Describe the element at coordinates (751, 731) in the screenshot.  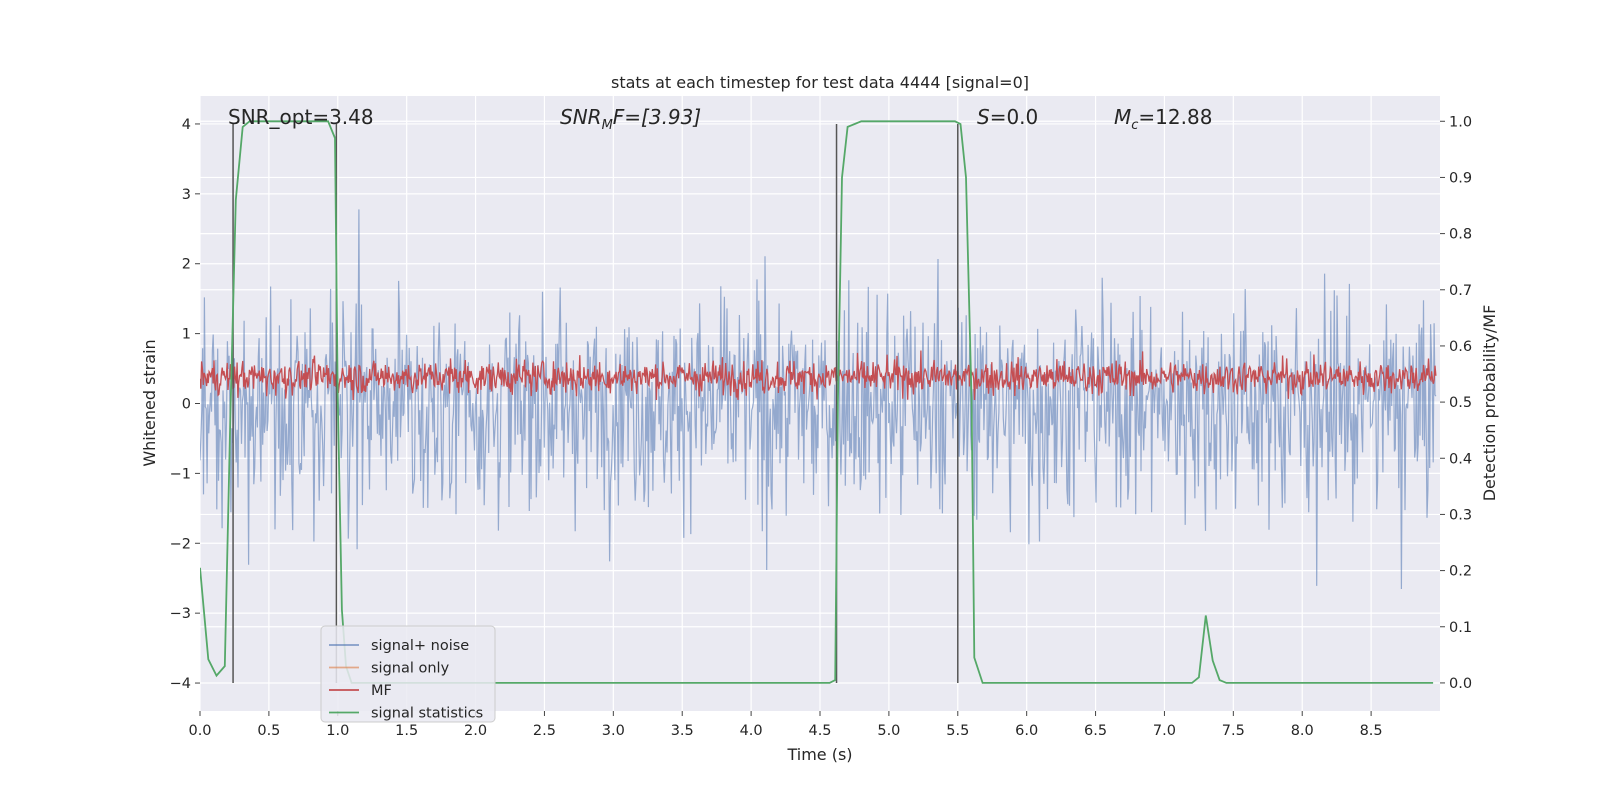
I see `x-tick-label: 4.0` at that location.